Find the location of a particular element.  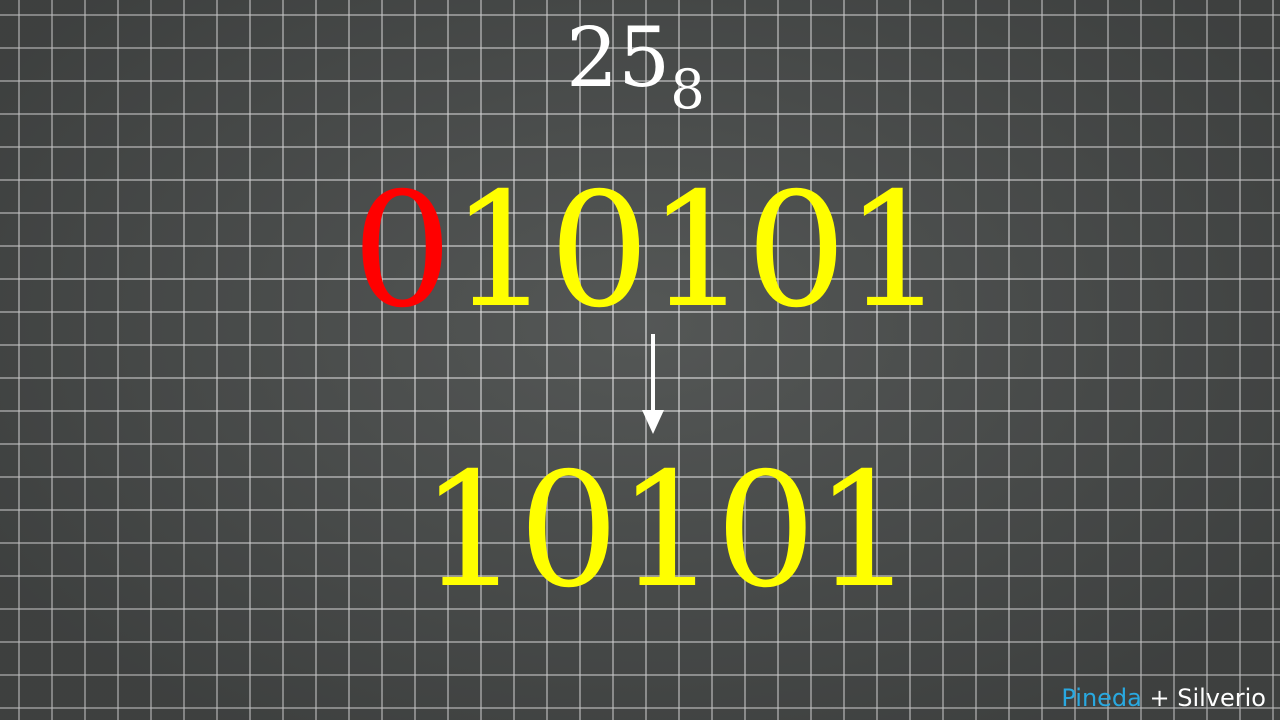

binary-result-number: 10101 is located at coordinates (667, 531).